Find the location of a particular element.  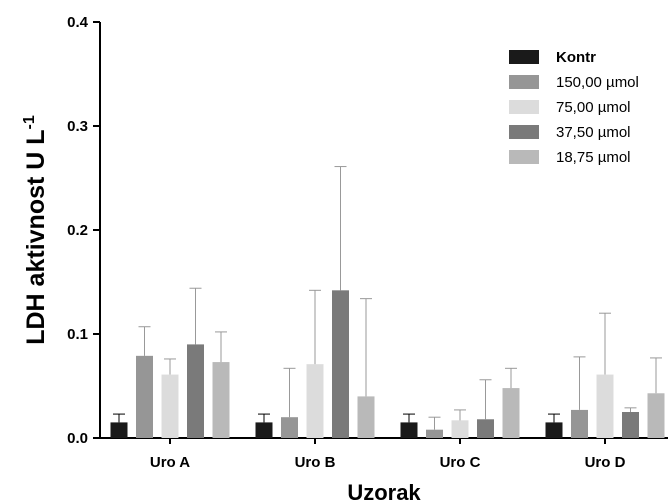

y-tick-label: 0.3 is located at coordinates (77, 126).